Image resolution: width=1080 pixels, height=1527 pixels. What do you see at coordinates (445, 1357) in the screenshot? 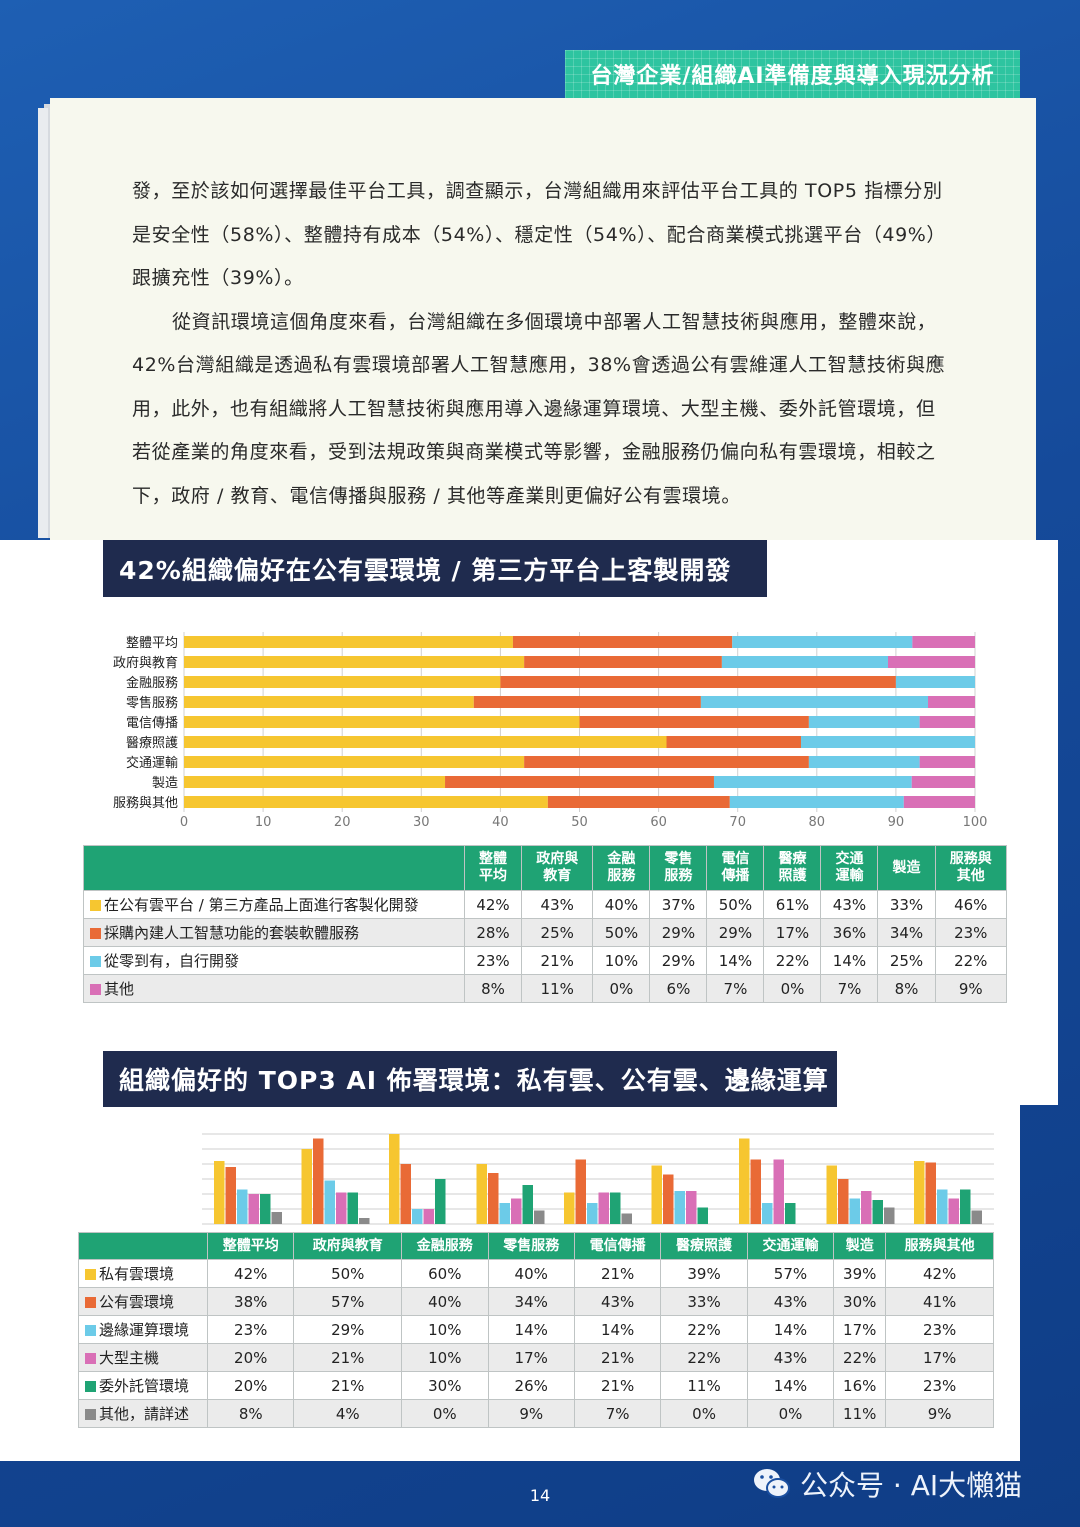
I see `table-cell: 10%` at bounding box center [445, 1357].